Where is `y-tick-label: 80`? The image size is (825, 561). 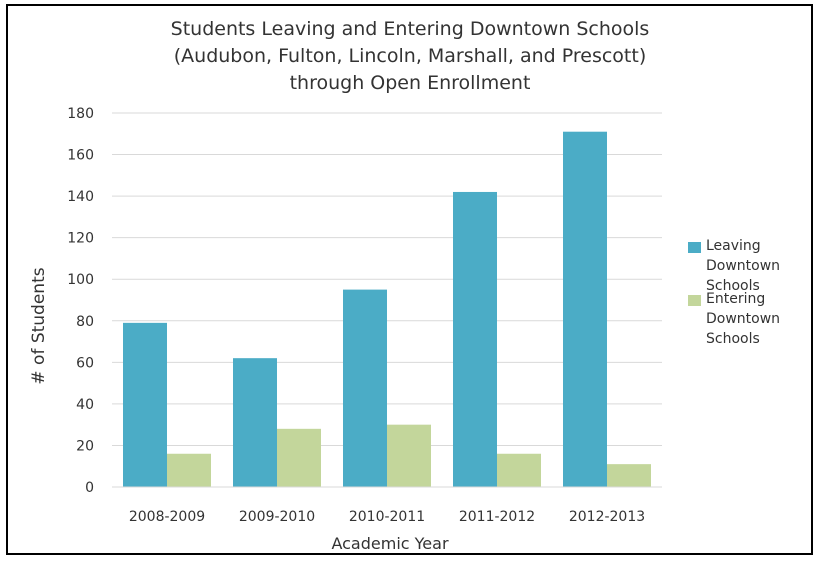
y-tick-label: 80 is located at coordinates (85, 322).